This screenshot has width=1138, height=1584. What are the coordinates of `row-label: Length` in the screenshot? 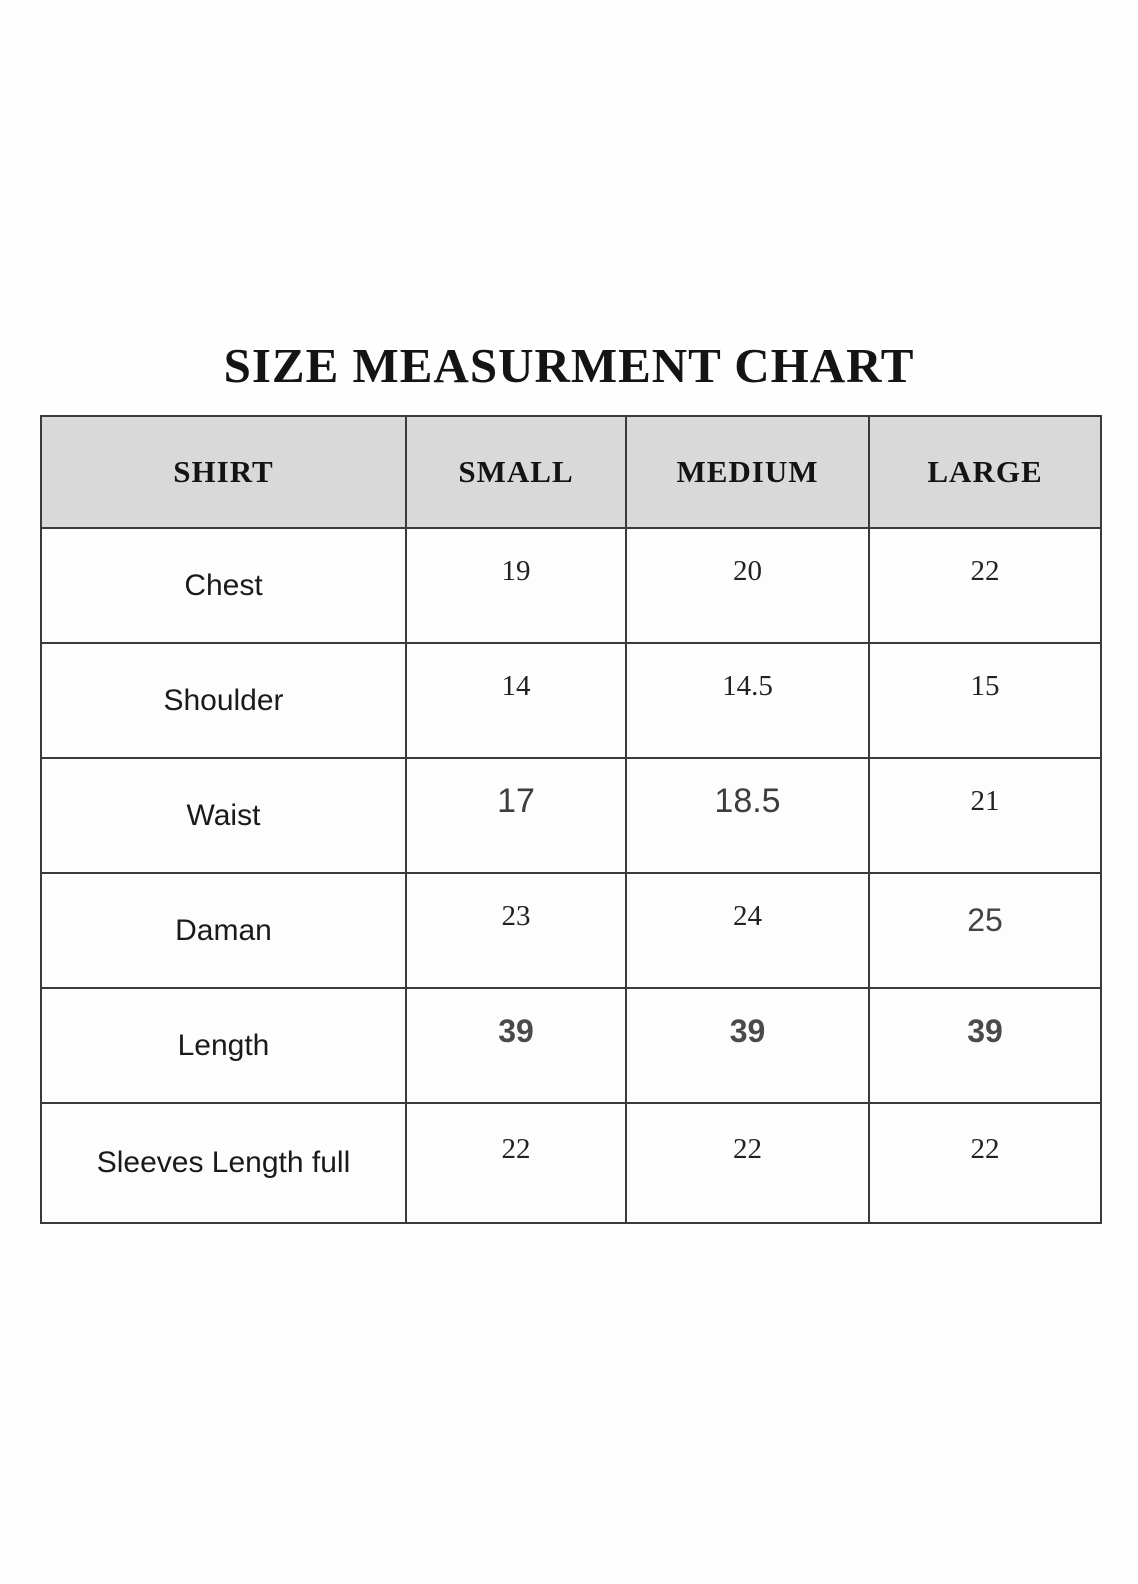 It's located at (223, 1045).